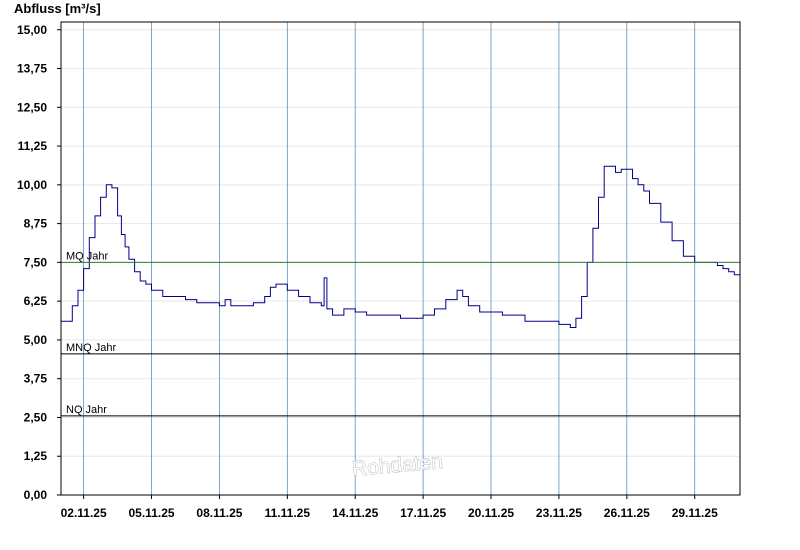 The image size is (800, 550). Describe the element at coordinates (36, 495) in the screenshot. I see `y-tick-label: 0,00` at that location.